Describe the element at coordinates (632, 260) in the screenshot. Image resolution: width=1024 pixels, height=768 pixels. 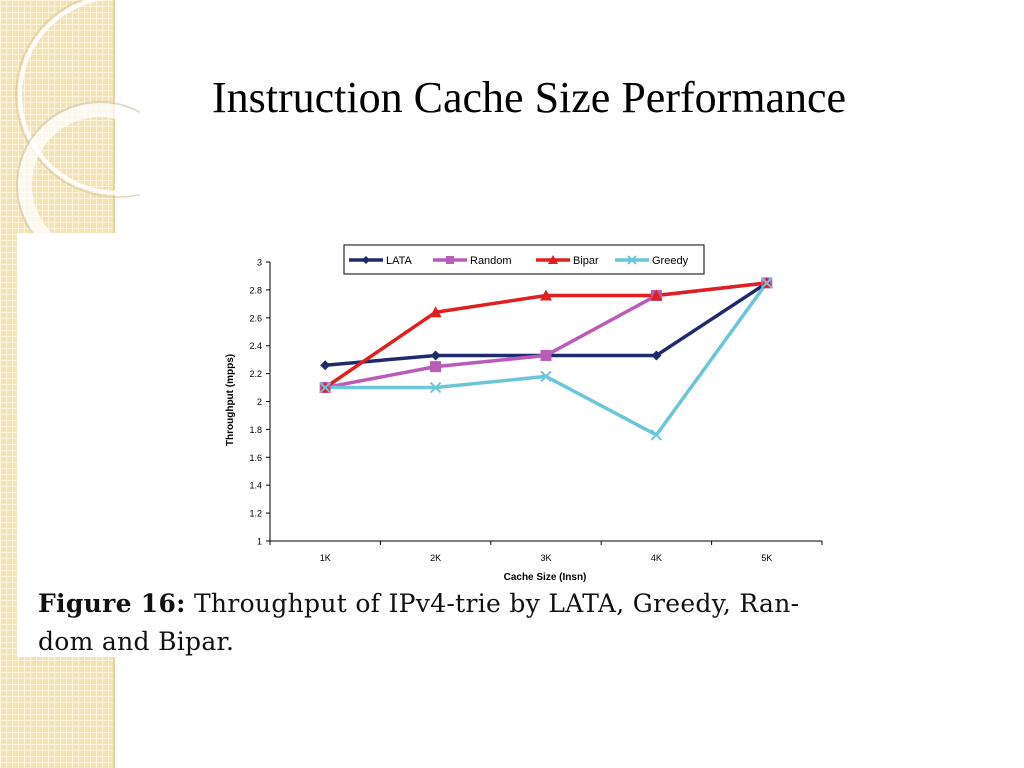
I see `legend-marker-greedy` at that location.